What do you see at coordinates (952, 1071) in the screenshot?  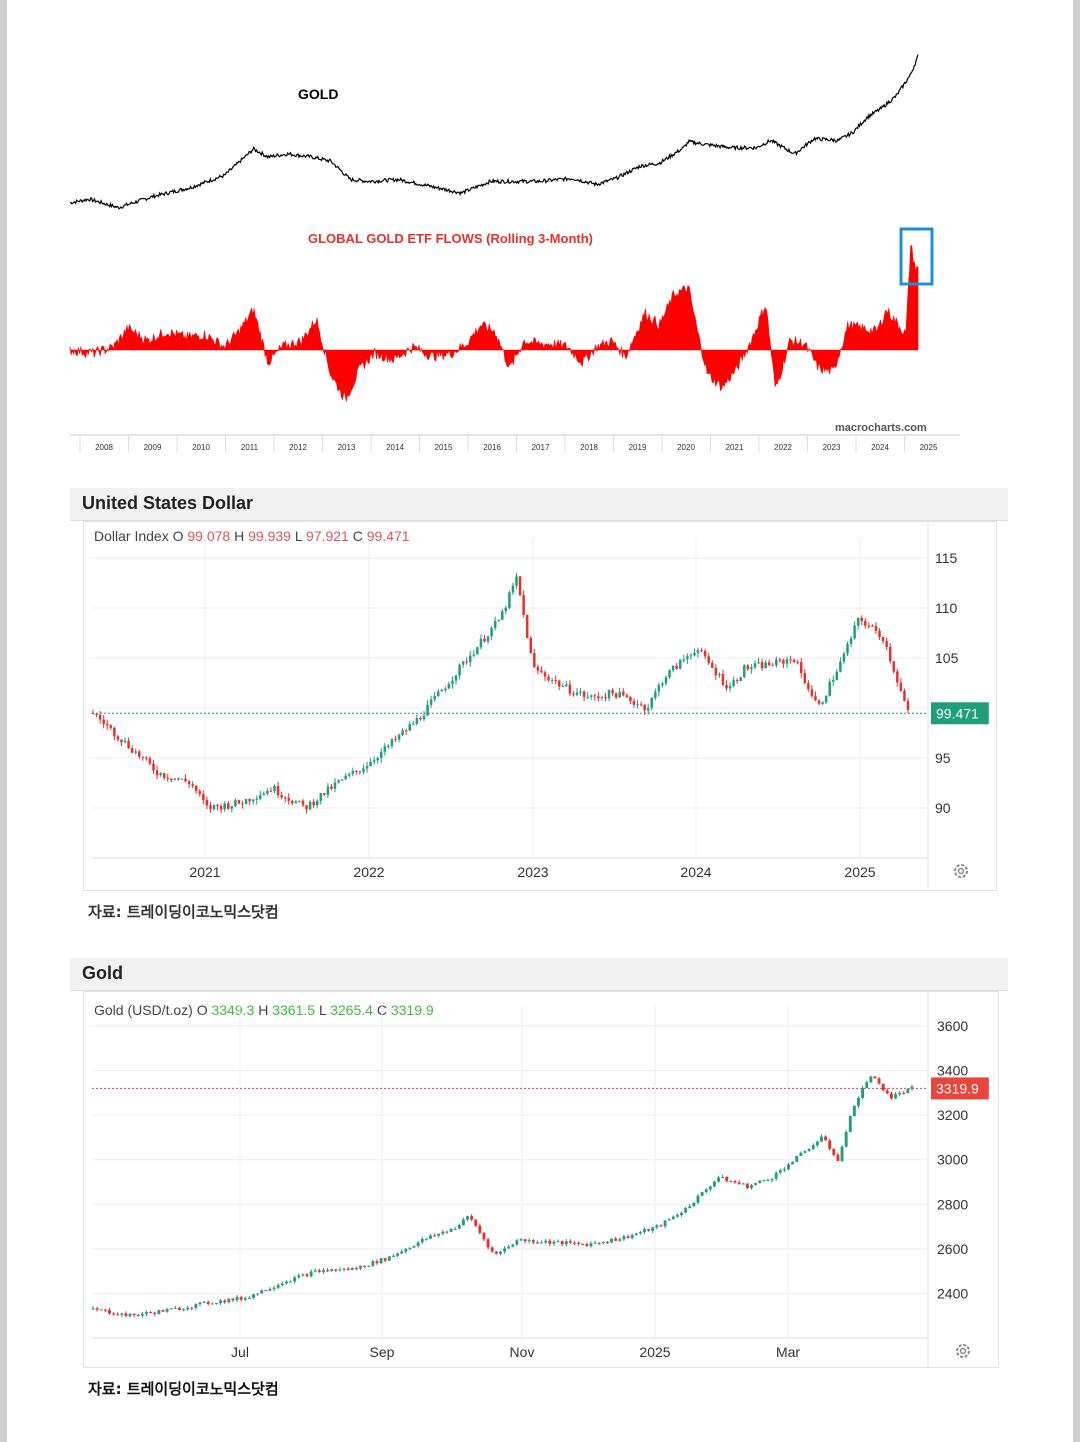 I see `y-tick-label: 3400` at bounding box center [952, 1071].